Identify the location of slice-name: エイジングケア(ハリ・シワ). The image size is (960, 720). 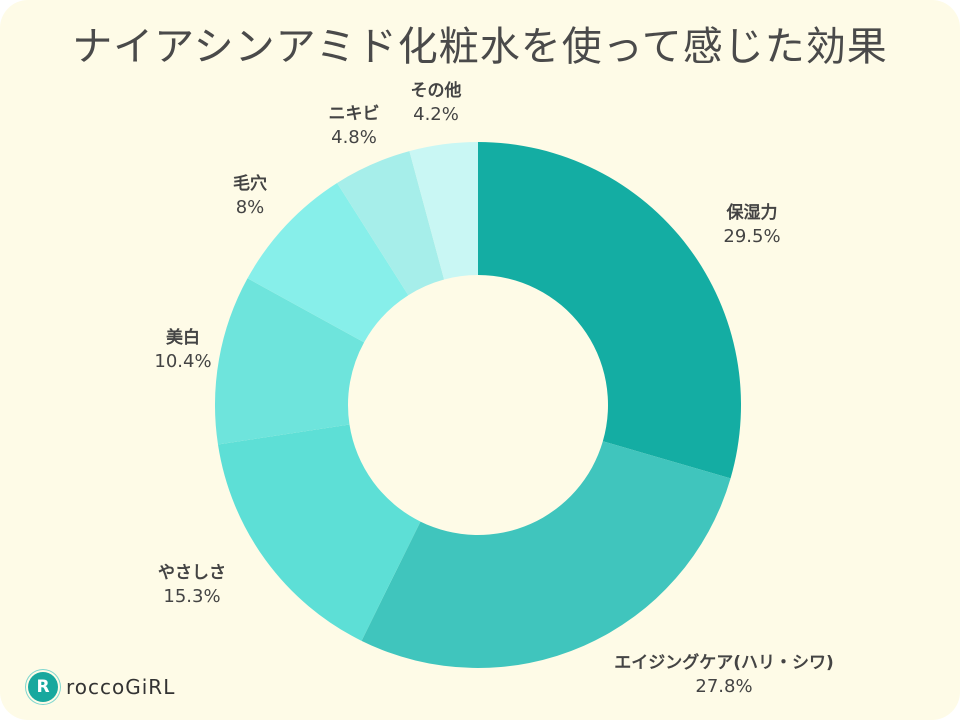
(724, 663).